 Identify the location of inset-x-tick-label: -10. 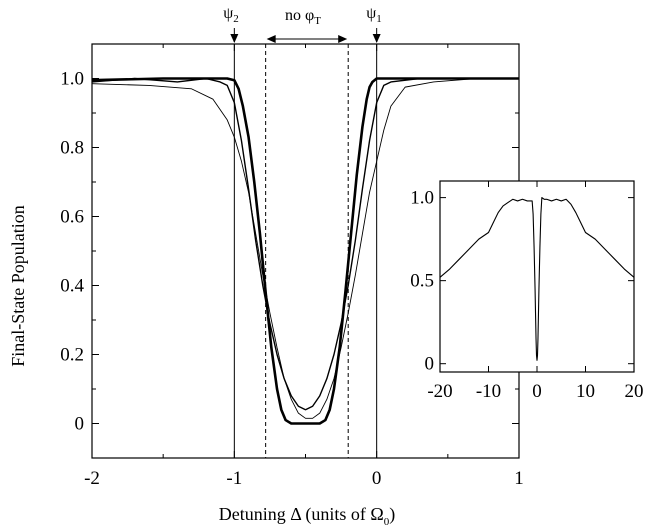
(488, 391).